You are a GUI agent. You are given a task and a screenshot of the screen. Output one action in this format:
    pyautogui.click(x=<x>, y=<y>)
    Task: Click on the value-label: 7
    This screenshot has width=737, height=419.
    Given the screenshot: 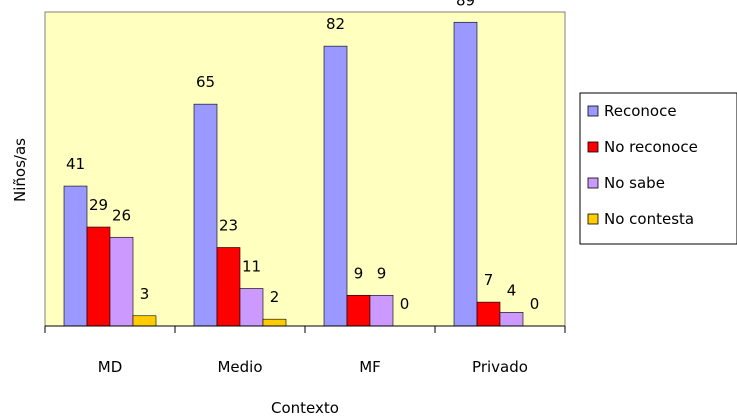 What is the action you would take?
    pyautogui.click(x=489, y=280)
    